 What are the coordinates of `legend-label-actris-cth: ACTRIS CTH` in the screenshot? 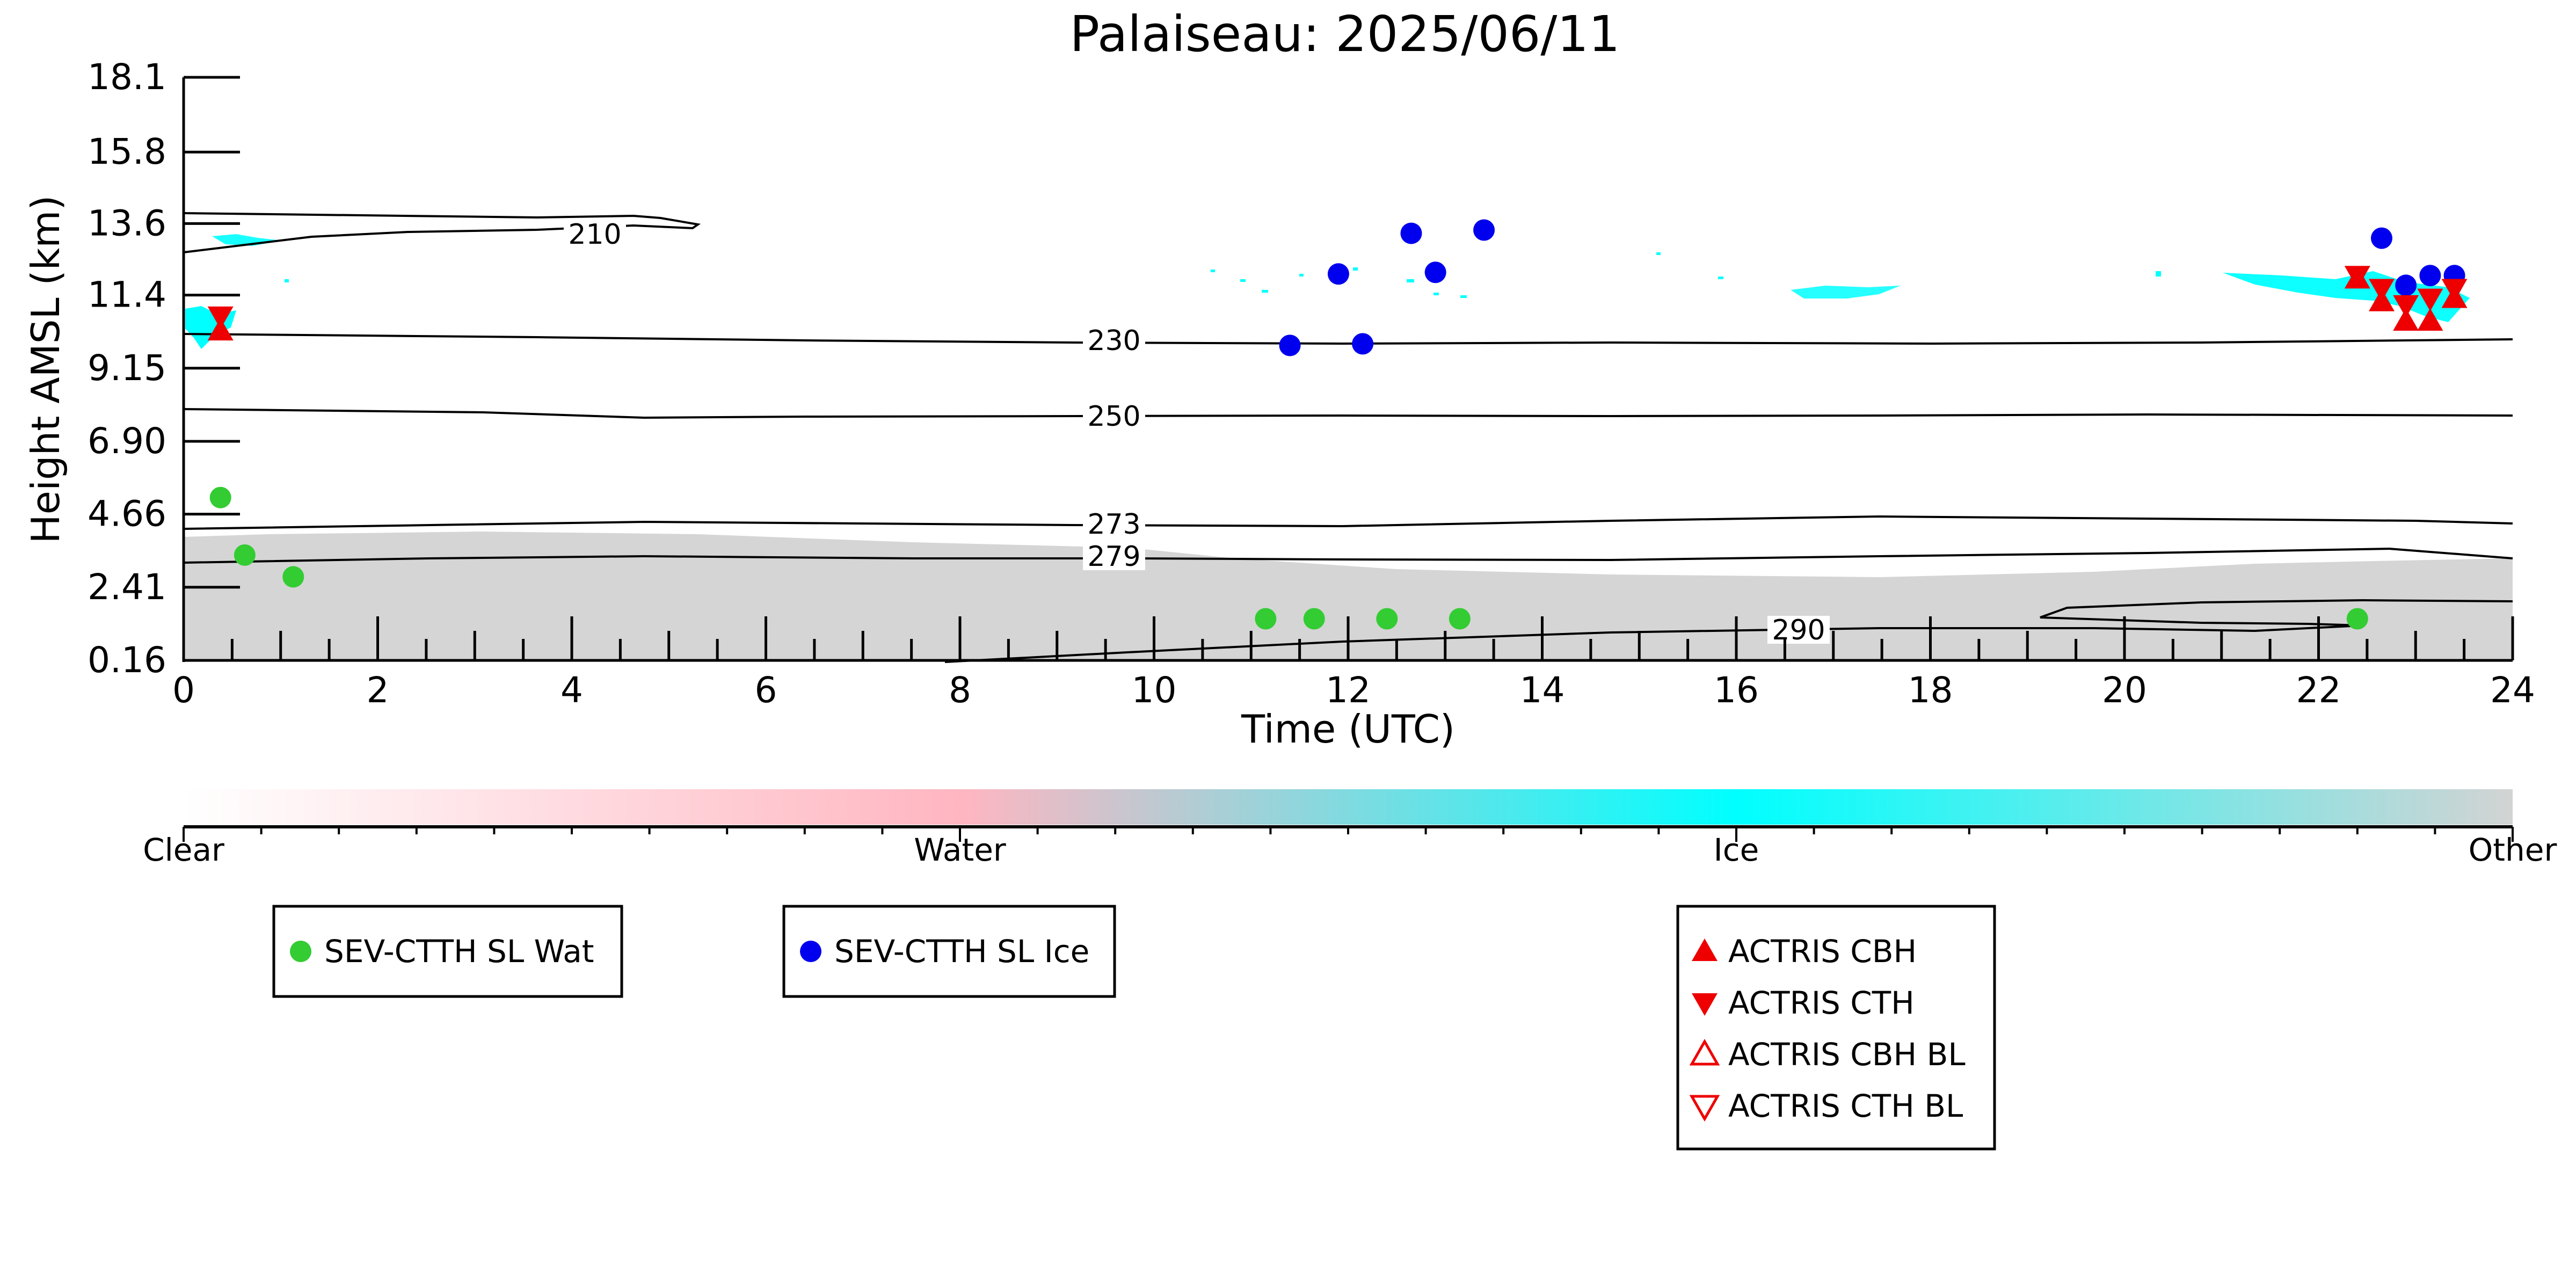 It's located at (1821, 1003).